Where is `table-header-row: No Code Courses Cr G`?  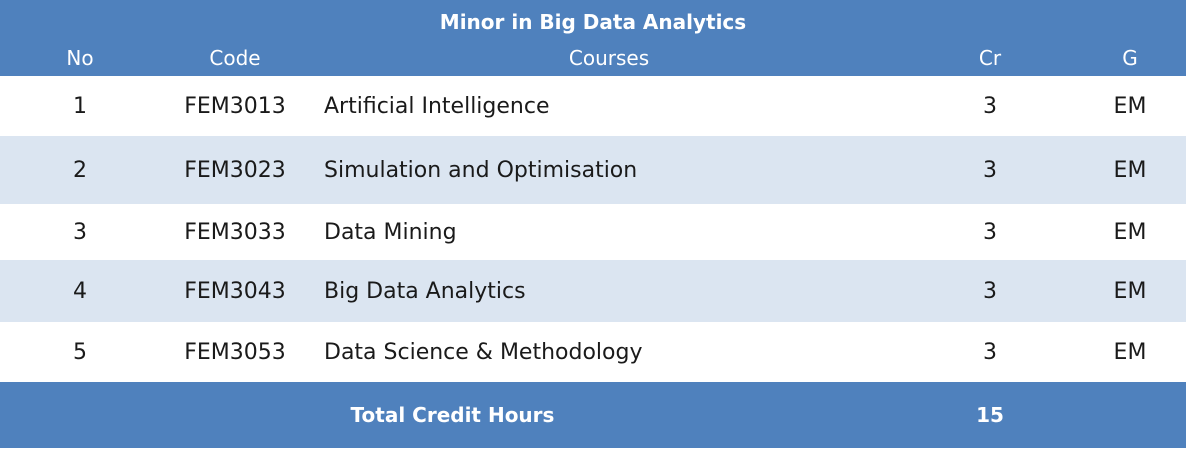
table-header-row: No Code Courses Cr G is located at coordinates (593, 58).